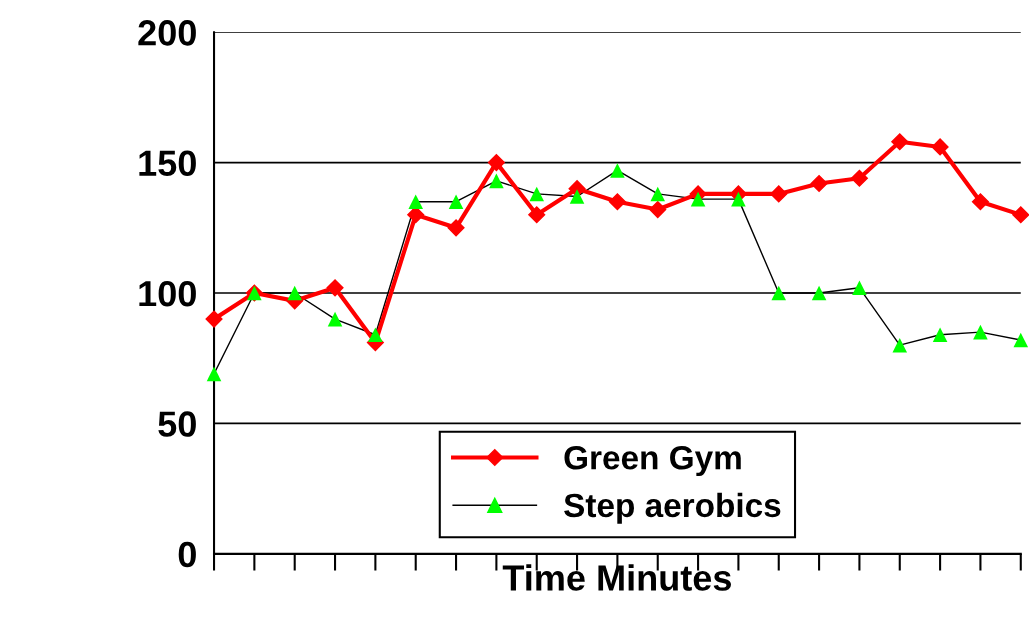 The image size is (1029, 644). Describe the element at coordinates (616, 577) in the screenshot. I see `x-axis-title: Time Minutes` at that location.